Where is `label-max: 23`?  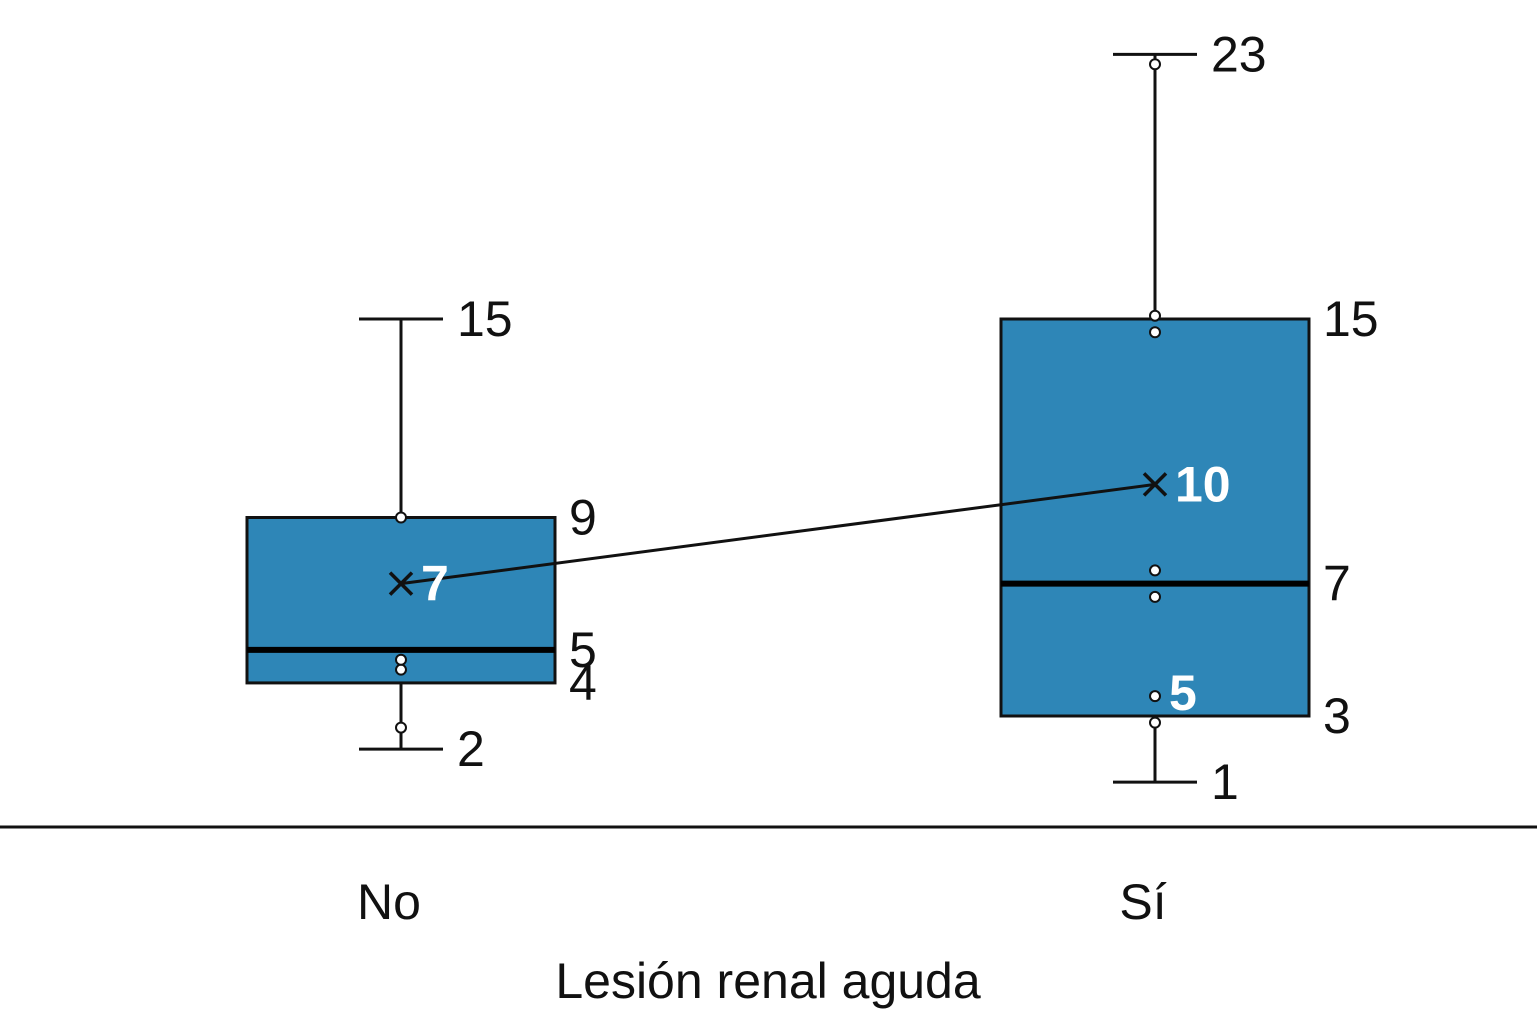
label-max: 23 is located at coordinates (1239, 54).